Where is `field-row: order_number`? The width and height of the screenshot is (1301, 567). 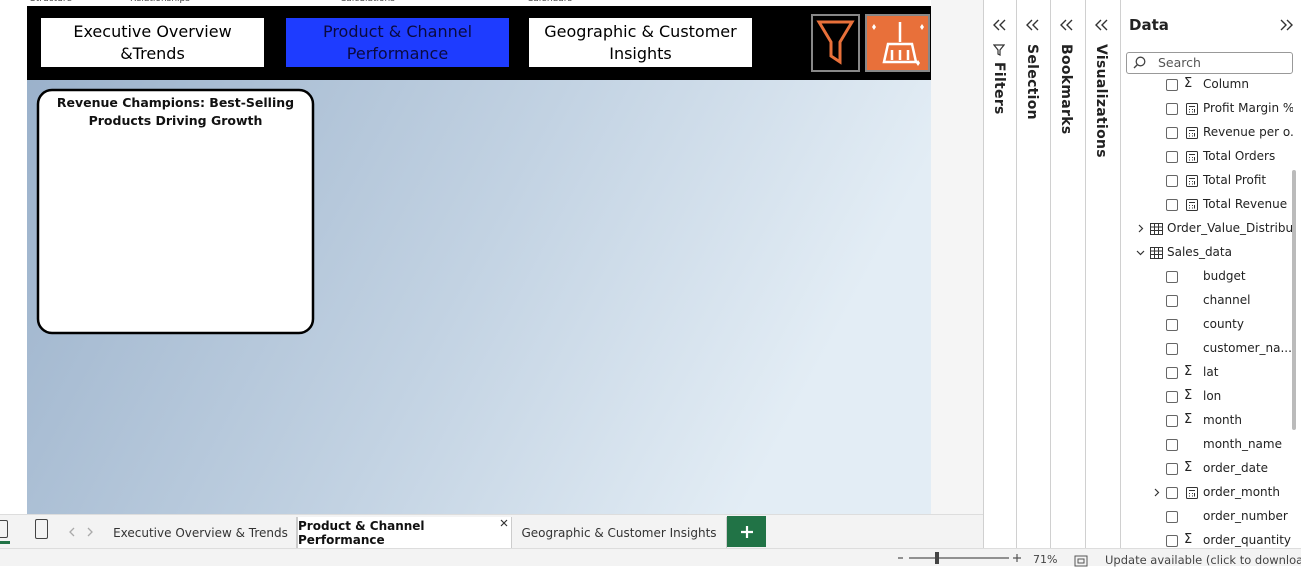
field-row: order_number is located at coordinates (1207, 517).